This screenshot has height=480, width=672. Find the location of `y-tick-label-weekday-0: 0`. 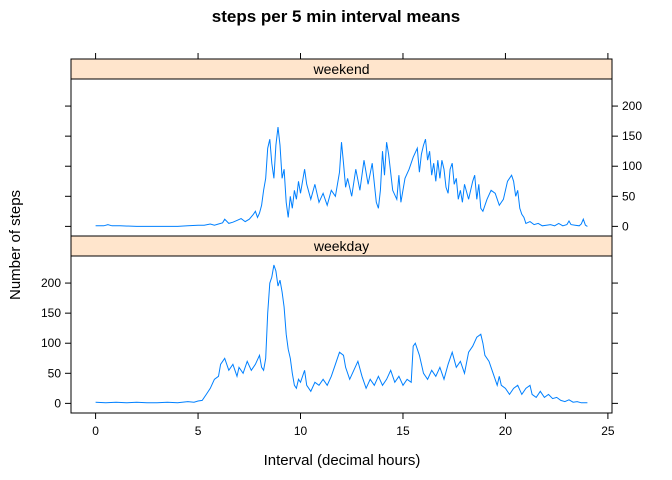

y-tick-label-weekday-0: 0 is located at coordinates (57, 403).